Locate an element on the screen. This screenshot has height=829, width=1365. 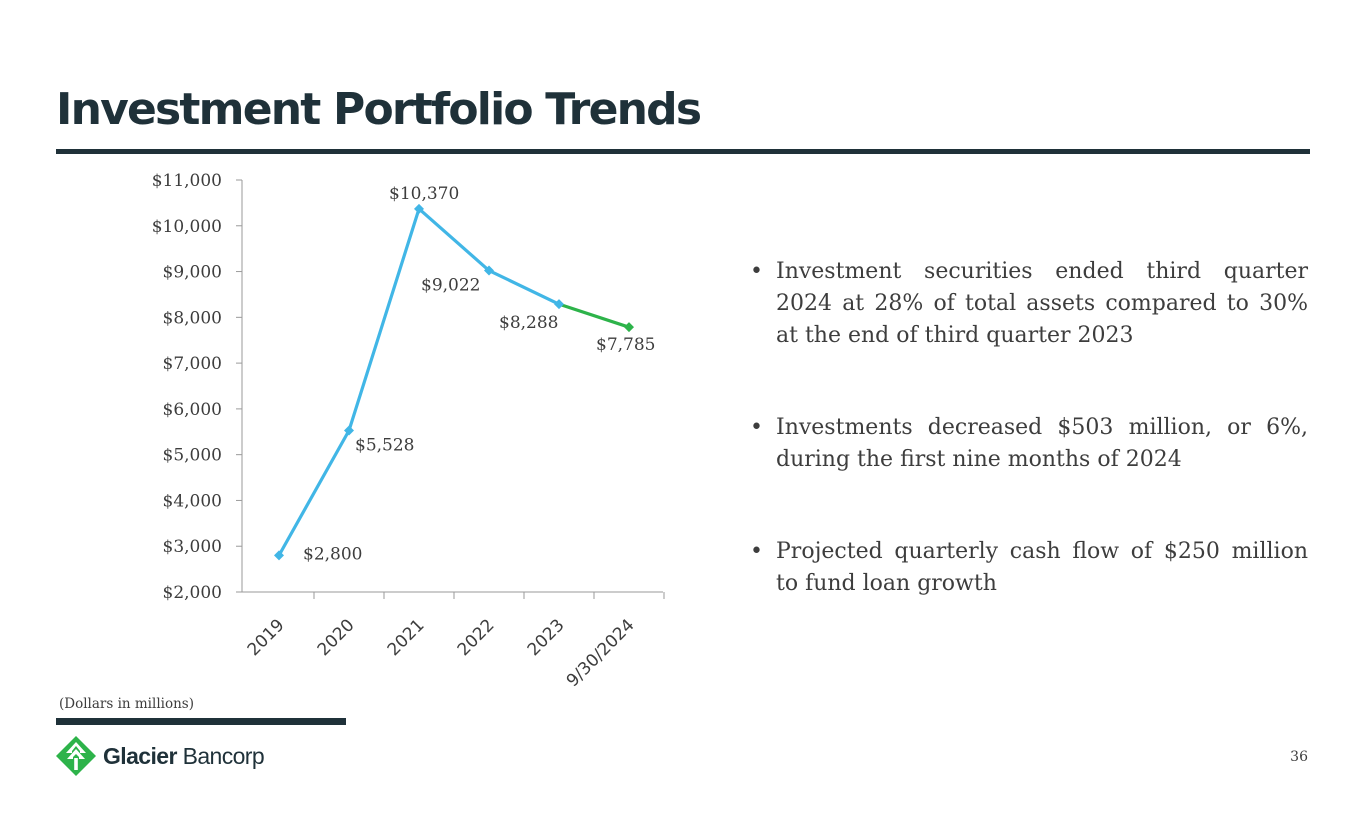
x-tick-label: 9/30/2024 is located at coordinates (601, 653).